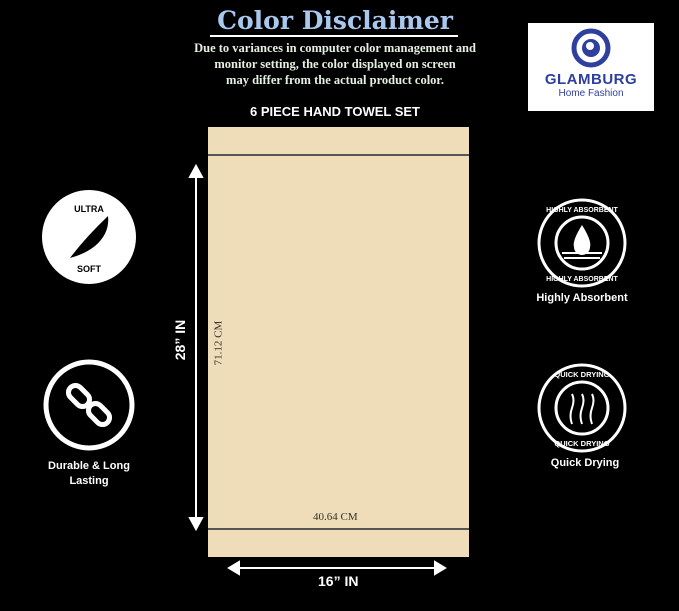  Describe the element at coordinates (89, 473) in the screenshot. I see `durable-label: Durable & Long Lasting` at that location.